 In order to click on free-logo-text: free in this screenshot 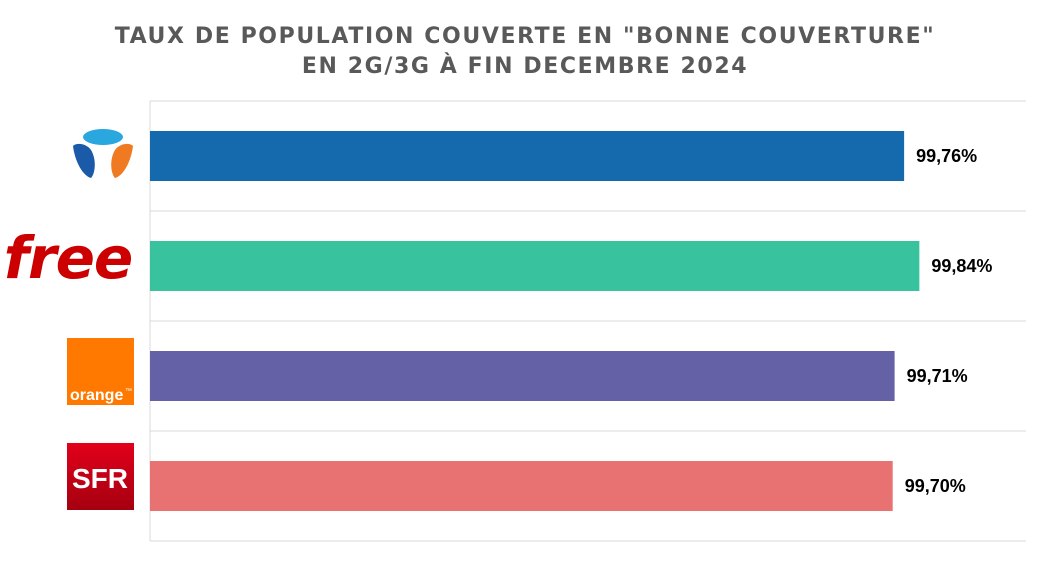, I will do `click(68, 258)`.